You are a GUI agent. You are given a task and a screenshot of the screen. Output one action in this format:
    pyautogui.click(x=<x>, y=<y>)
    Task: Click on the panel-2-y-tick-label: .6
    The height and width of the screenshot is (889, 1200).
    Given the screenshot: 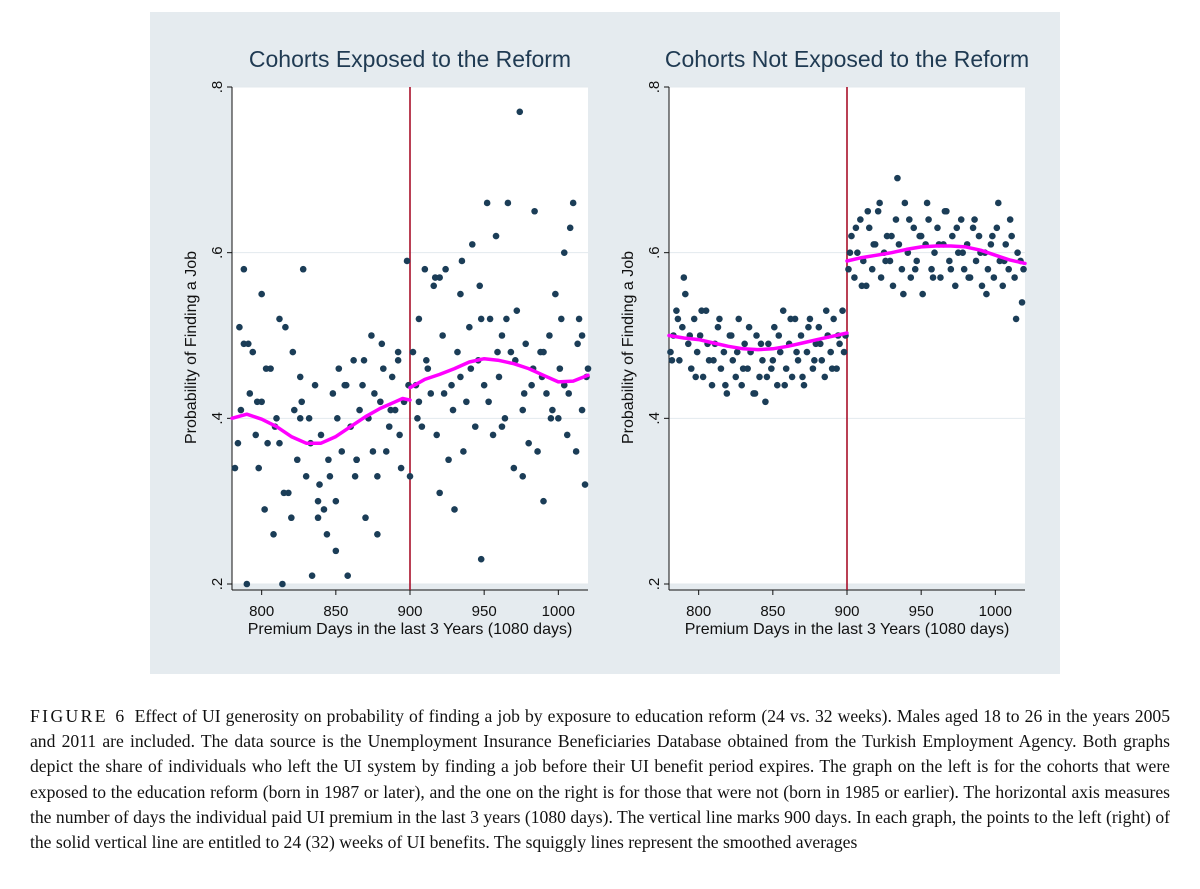 What is the action you would take?
    pyautogui.click(x=654, y=252)
    